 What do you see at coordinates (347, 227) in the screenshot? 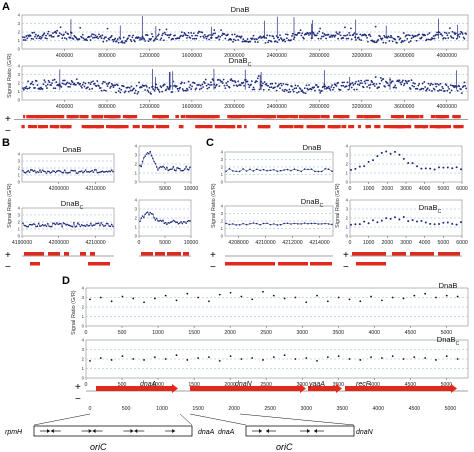
I see `ytick-label-c4: 1` at bounding box center [347, 227].